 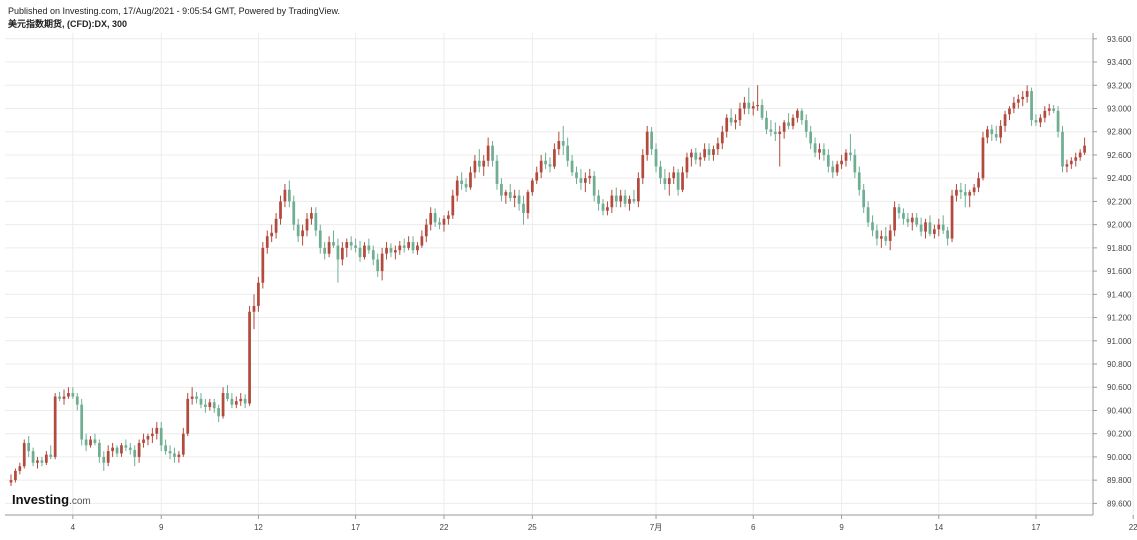 I want to click on x-tick-label: 17, so click(x=1036, y=527).